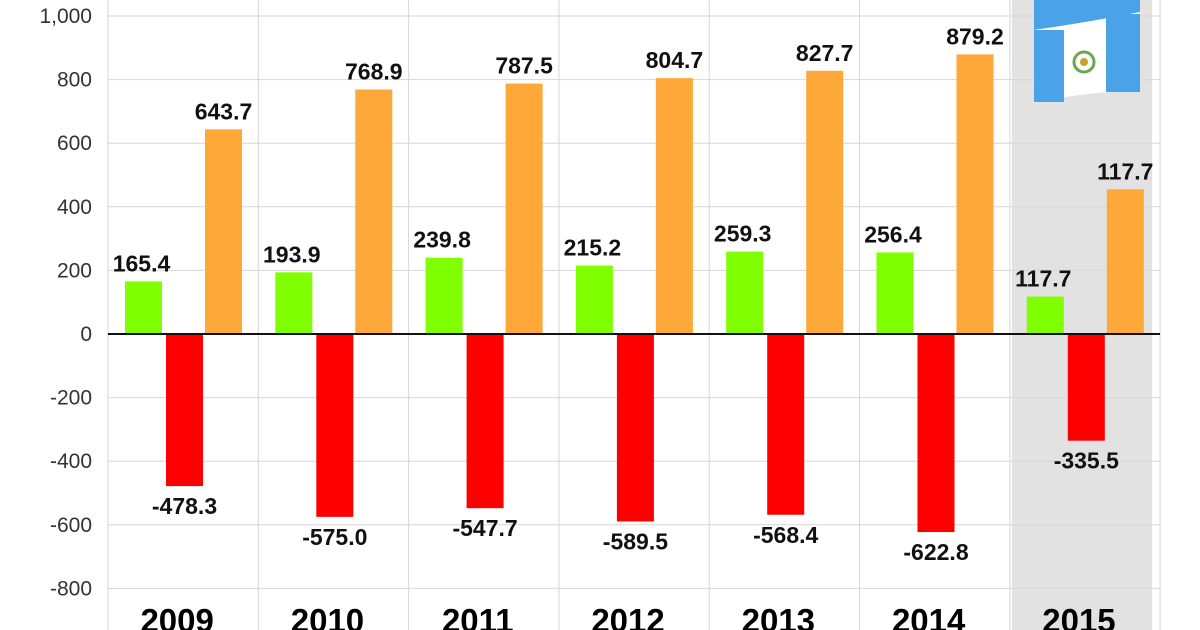 Image resolution: width=1200 pixels, height=630 pixels. What do you see at coordinates (71, 588) in the screenshot?
I see `y-tick-label: -800` at bounding box center [71, 588].